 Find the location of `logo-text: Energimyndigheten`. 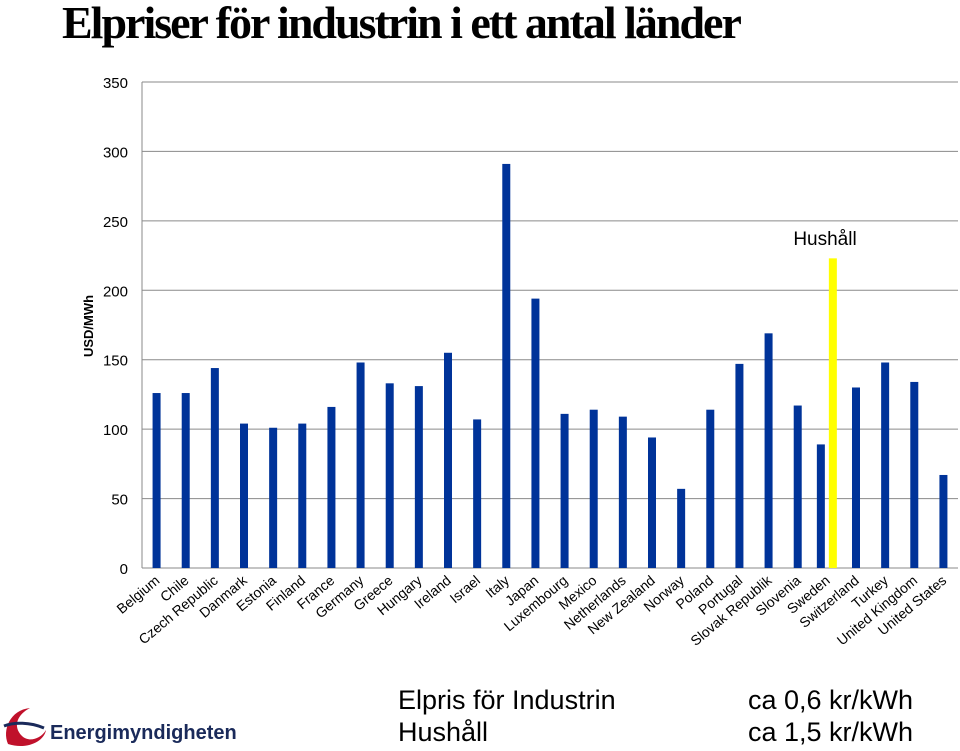

logo-text: Energimyndigheten is located at coordinates (143, 733).